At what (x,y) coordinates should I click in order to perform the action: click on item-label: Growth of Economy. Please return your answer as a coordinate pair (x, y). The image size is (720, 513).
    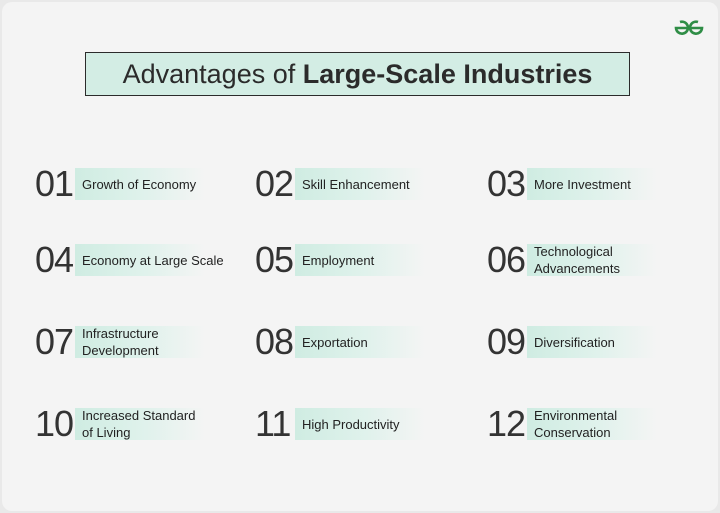
    Looking at the image, I should click on (139, 184).